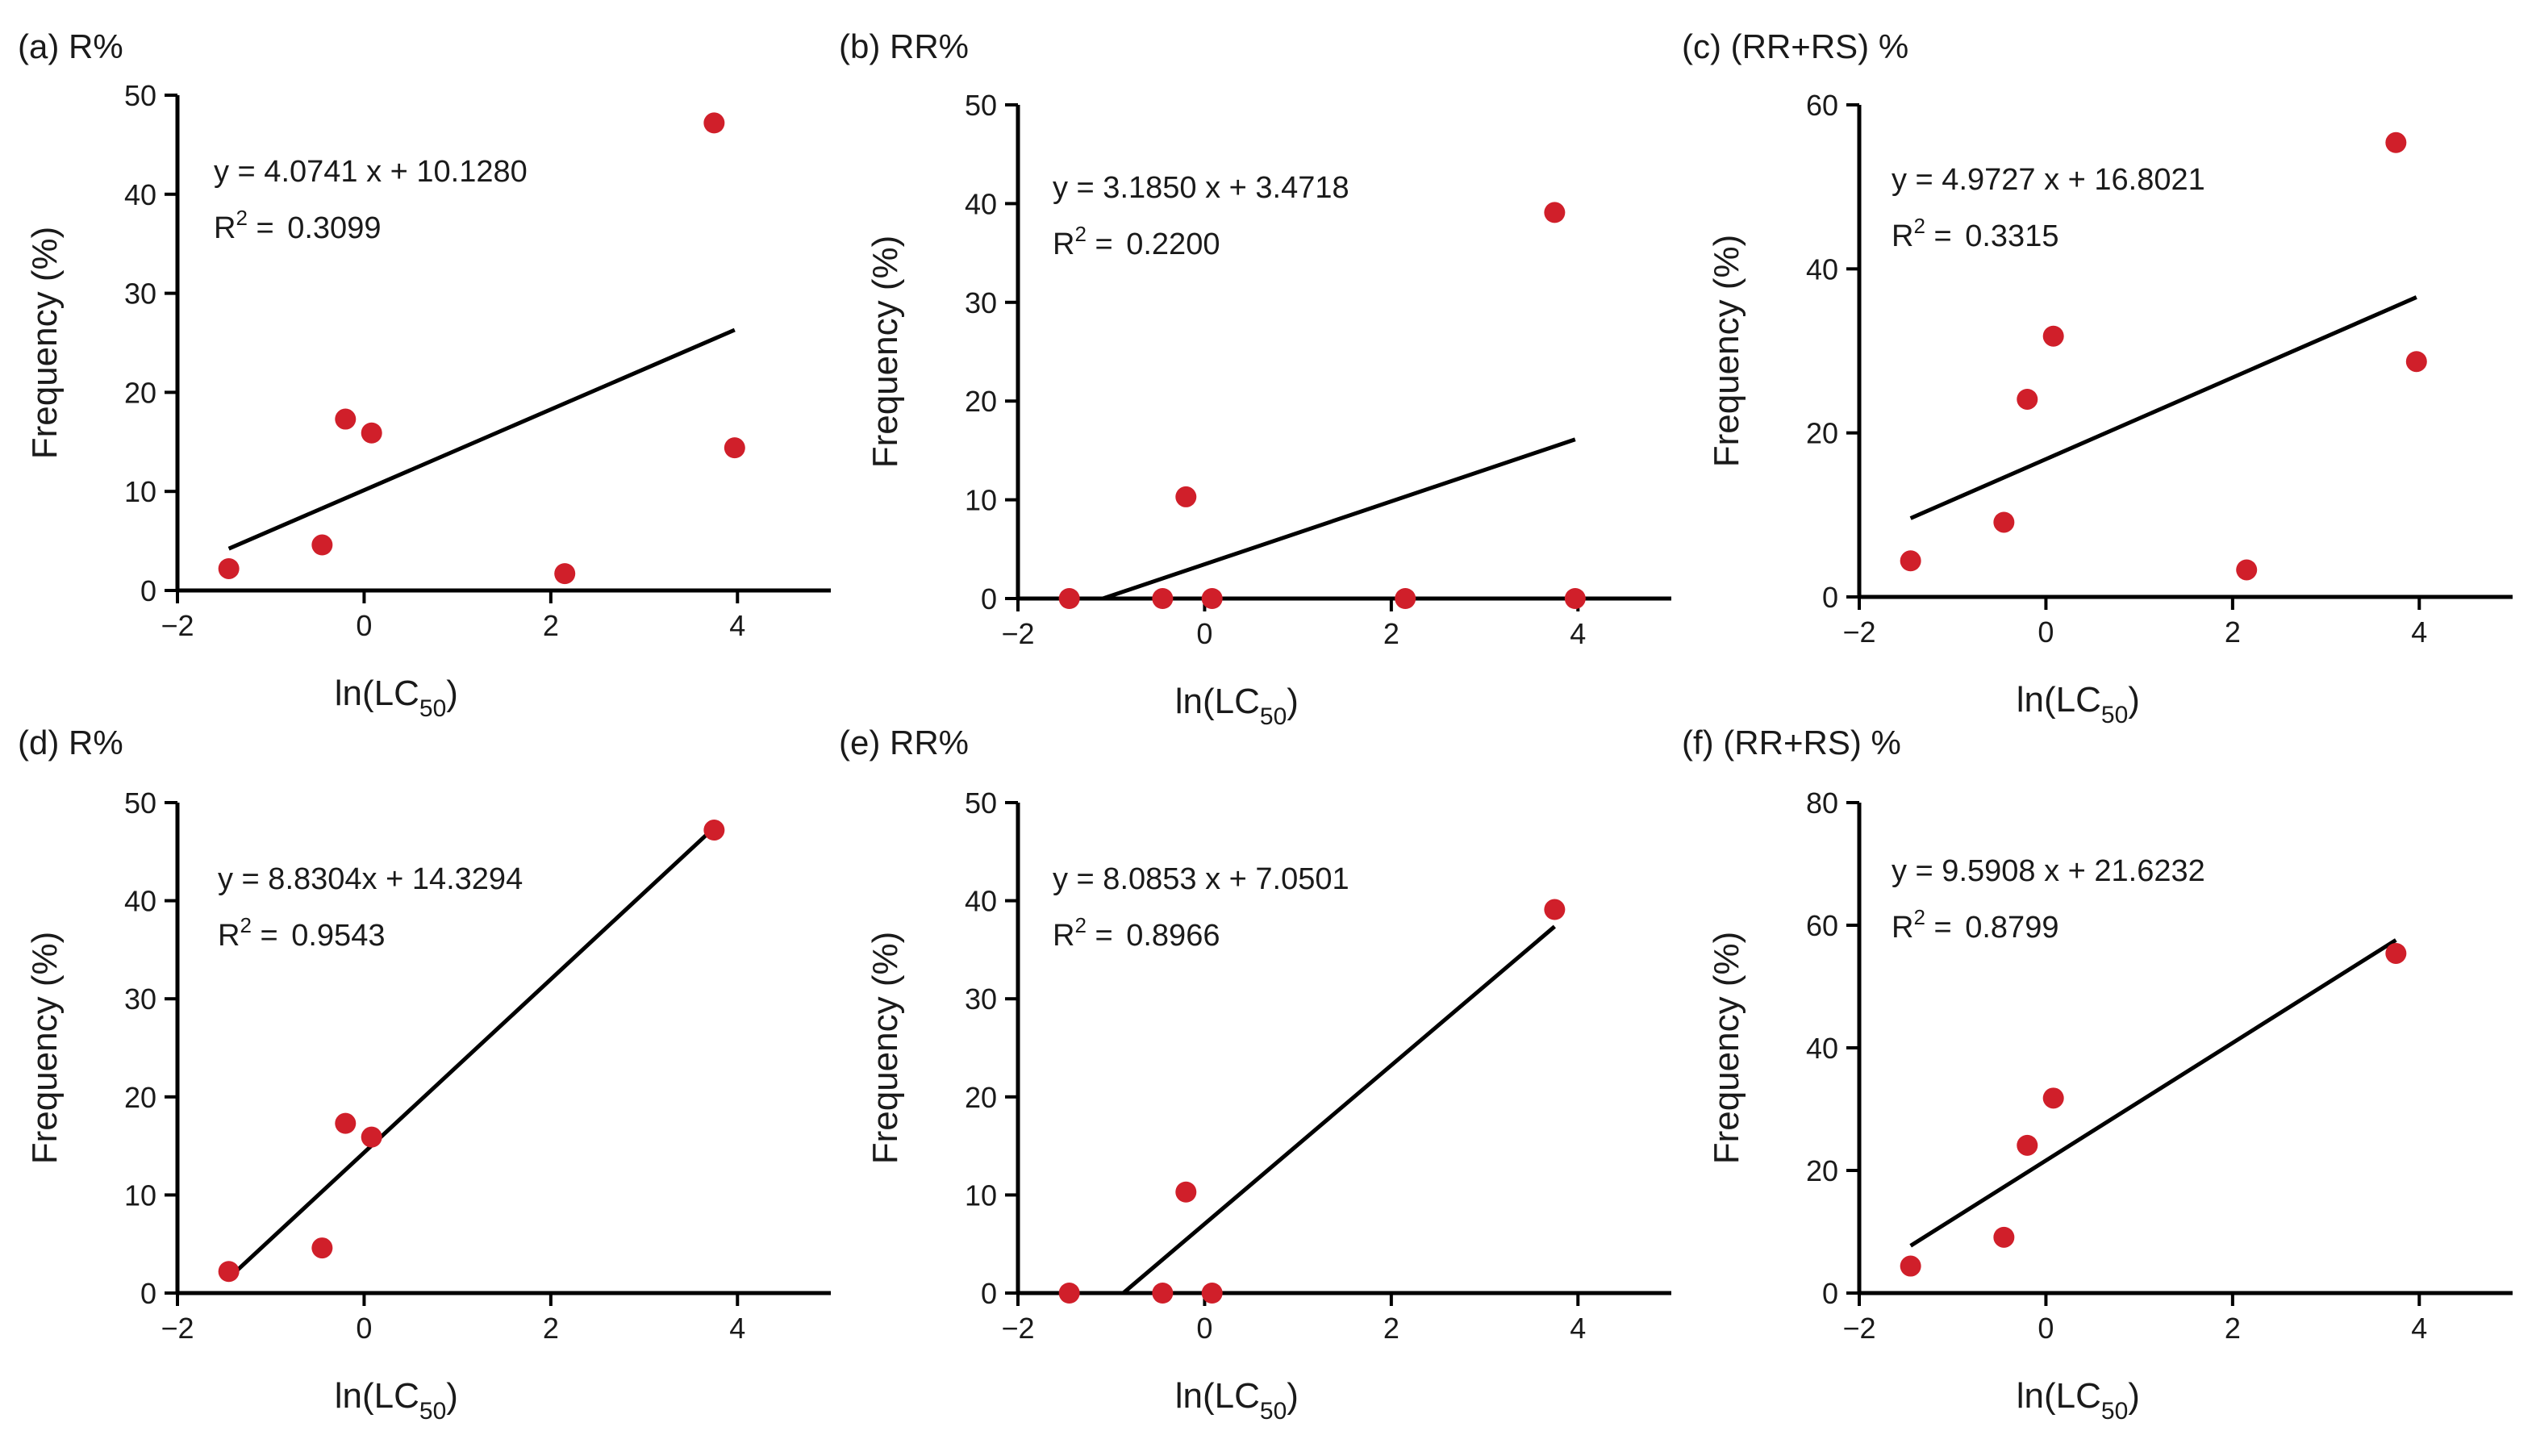 This screenshot has height=1456, width=2536. Describe the element at coordinates (1136, 241) in the screenshot. I see `r-squared: R2 = 0.2200` at that location.